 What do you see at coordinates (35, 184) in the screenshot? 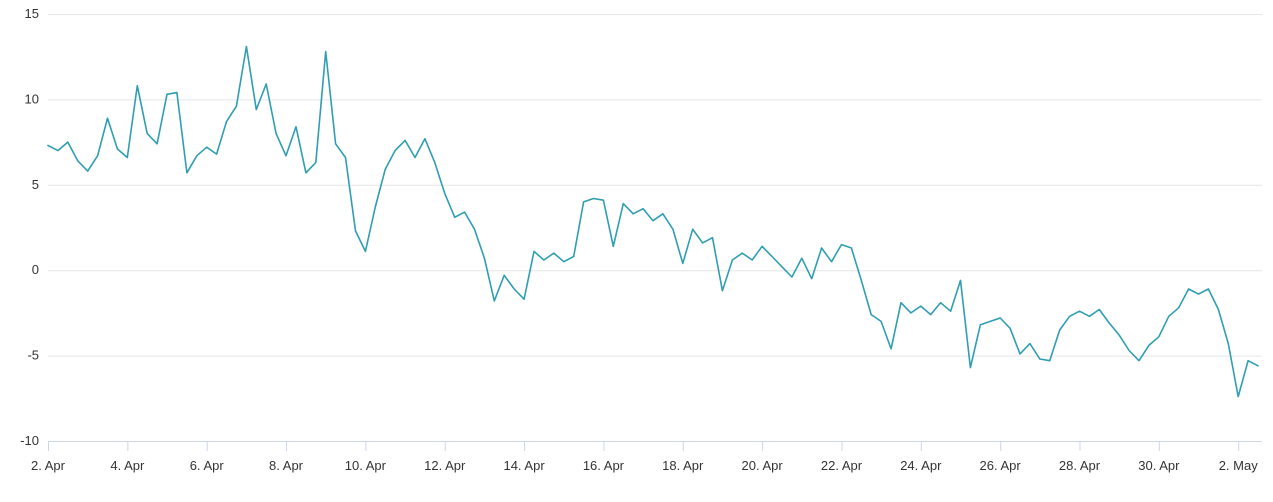
I see `y-axis-label: 5` at bounding box center [35, 184].